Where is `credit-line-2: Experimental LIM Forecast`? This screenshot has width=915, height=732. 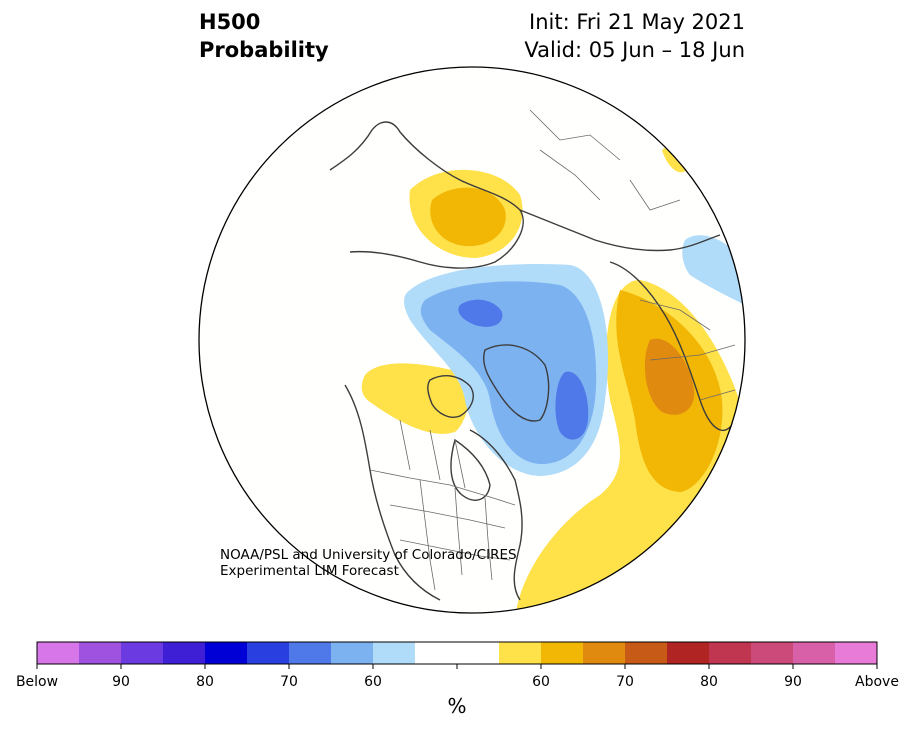 credit-line-2: Experimental LIM Forecast is located at coordinates (309, 571).